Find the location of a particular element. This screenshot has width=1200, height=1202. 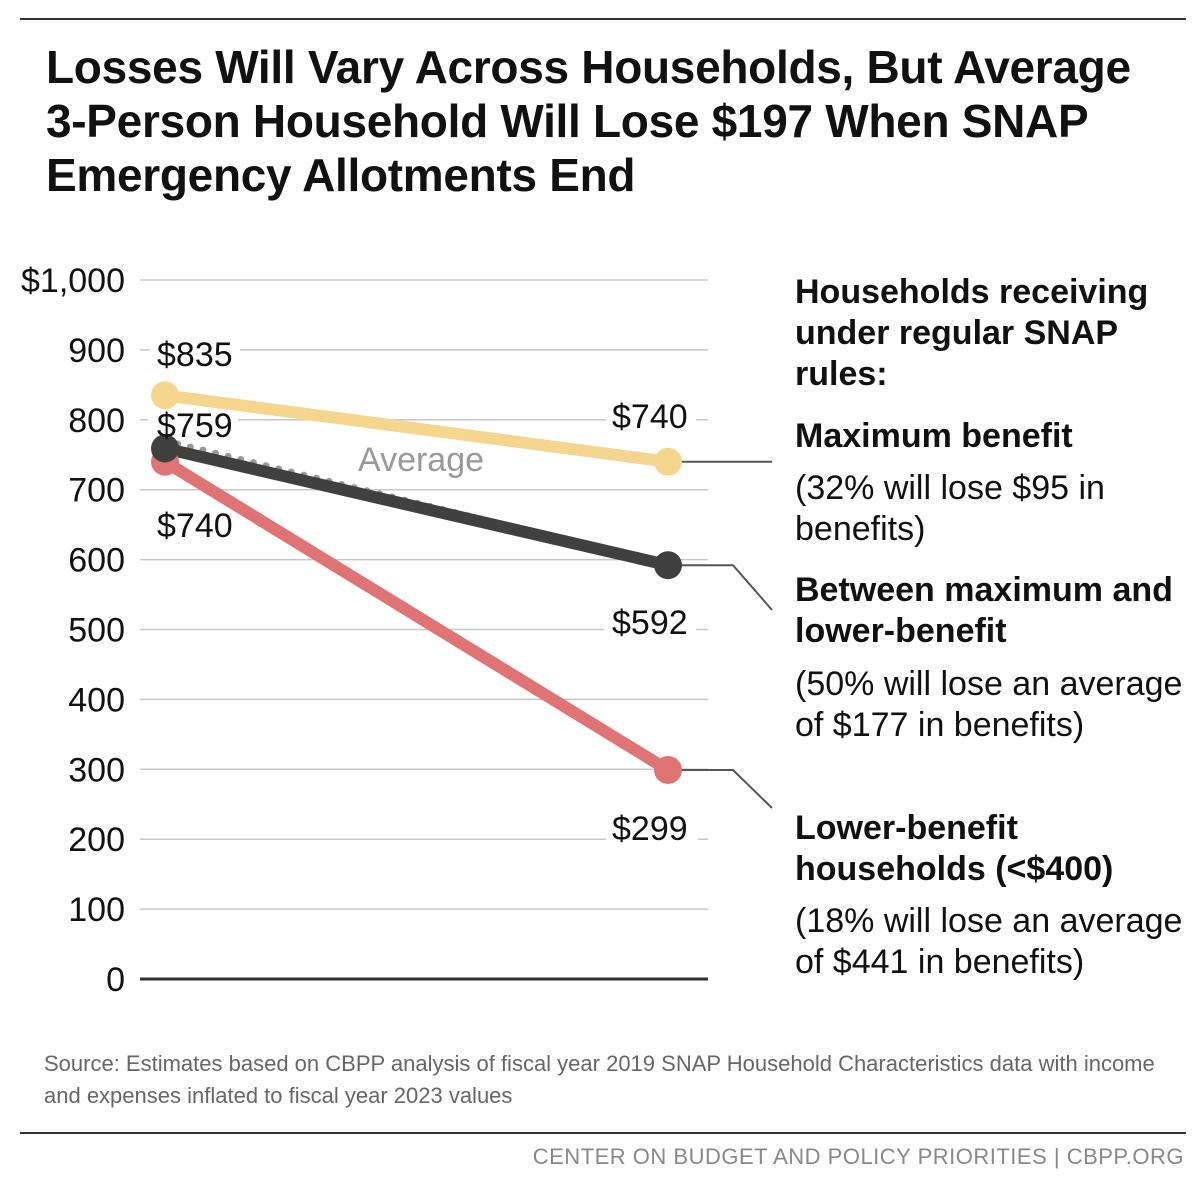

y-tick-label: 100 is located at coordinates (96, 910).